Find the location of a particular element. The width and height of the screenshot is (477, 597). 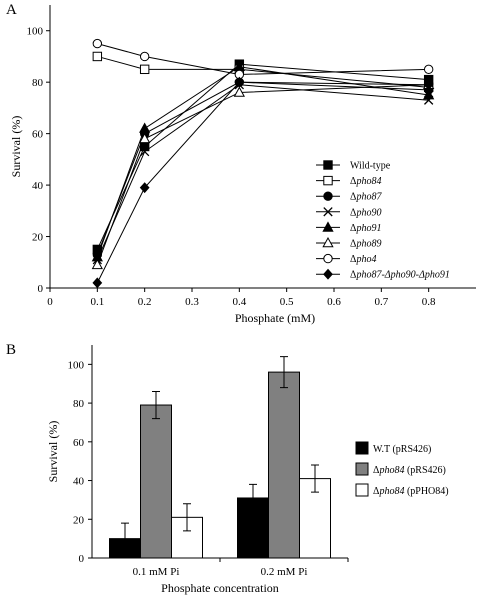

legend-label: Δpho84 (pRS426) is located at coordinates (409, 470).